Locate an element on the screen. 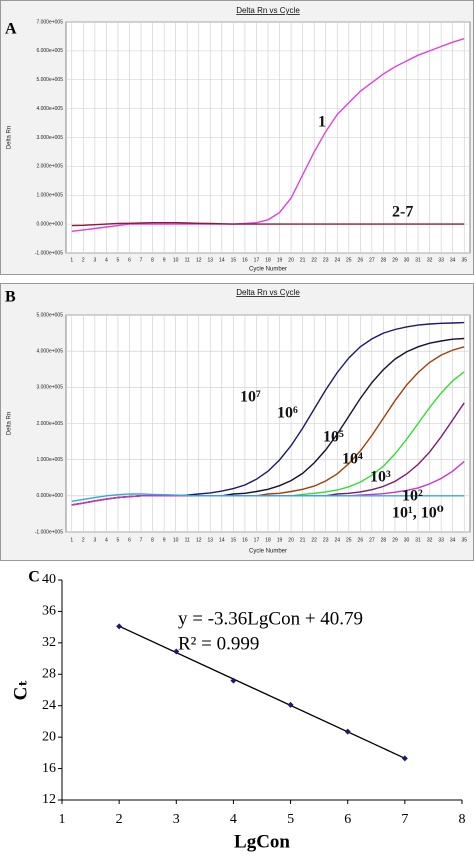 Image resolution: width=474 pixels, height=862 pixels. series-label: 2-7 is located at coordinates (402, 212).